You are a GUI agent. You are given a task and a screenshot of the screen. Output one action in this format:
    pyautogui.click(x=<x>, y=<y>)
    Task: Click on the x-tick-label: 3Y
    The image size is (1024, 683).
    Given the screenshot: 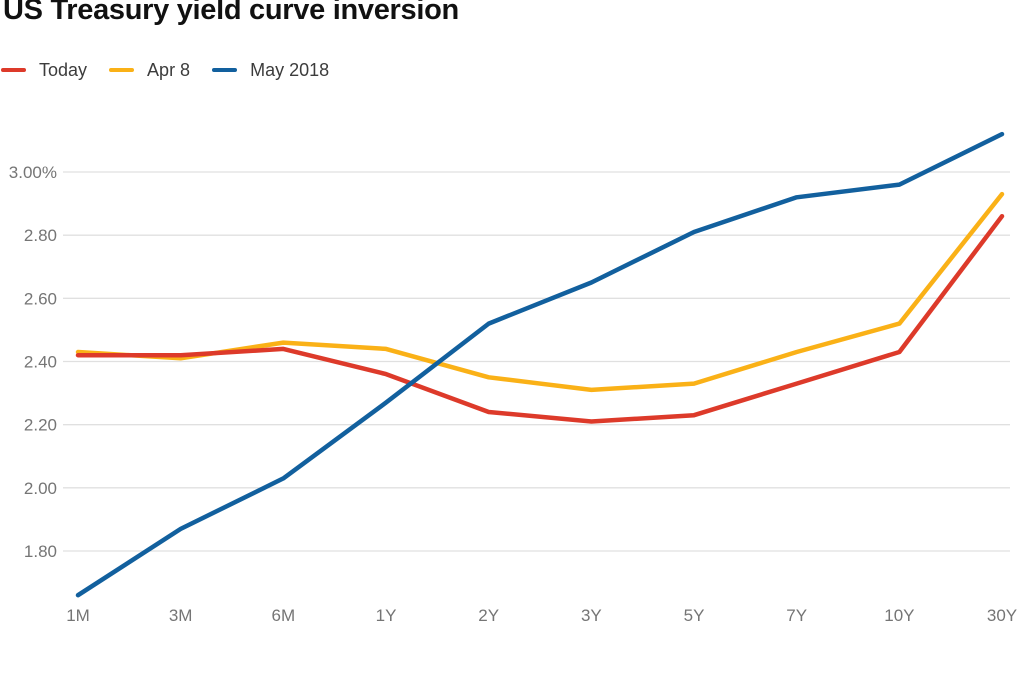 What is the action you would take?
    pyautogui.click(x=591, y=615)
    